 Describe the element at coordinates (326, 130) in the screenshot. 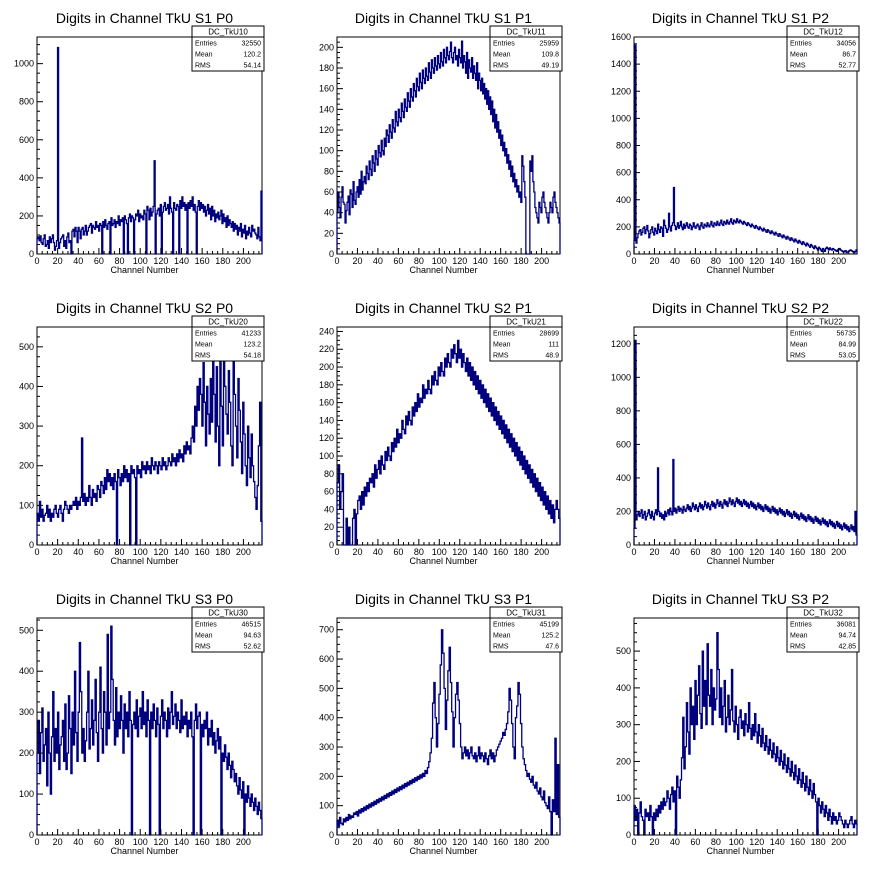

I see `y-tick-label: 120` at that location.